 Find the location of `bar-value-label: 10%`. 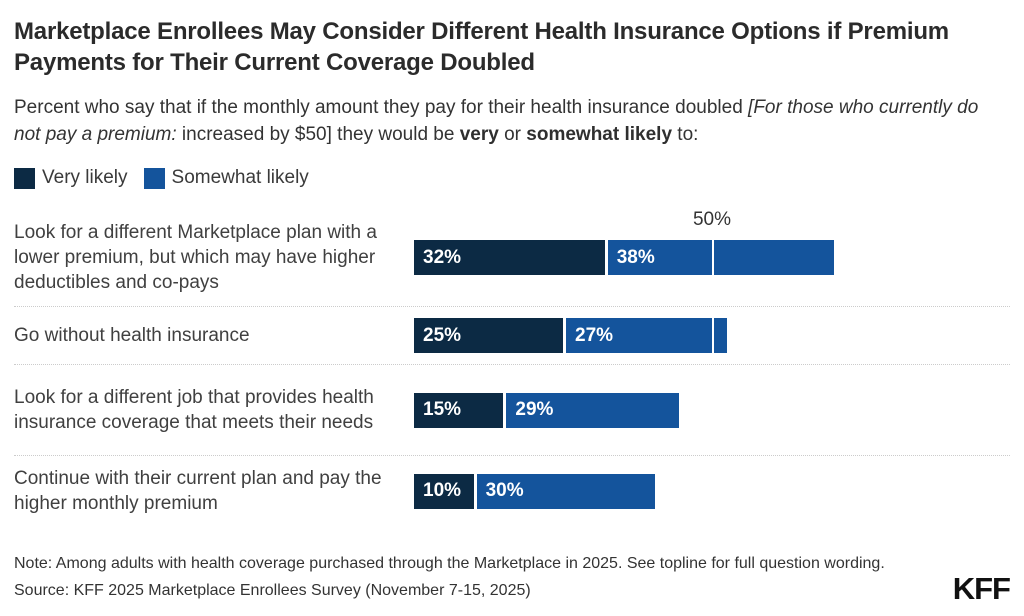

bar-value-label: 10% is located at coordinates (442, 490).